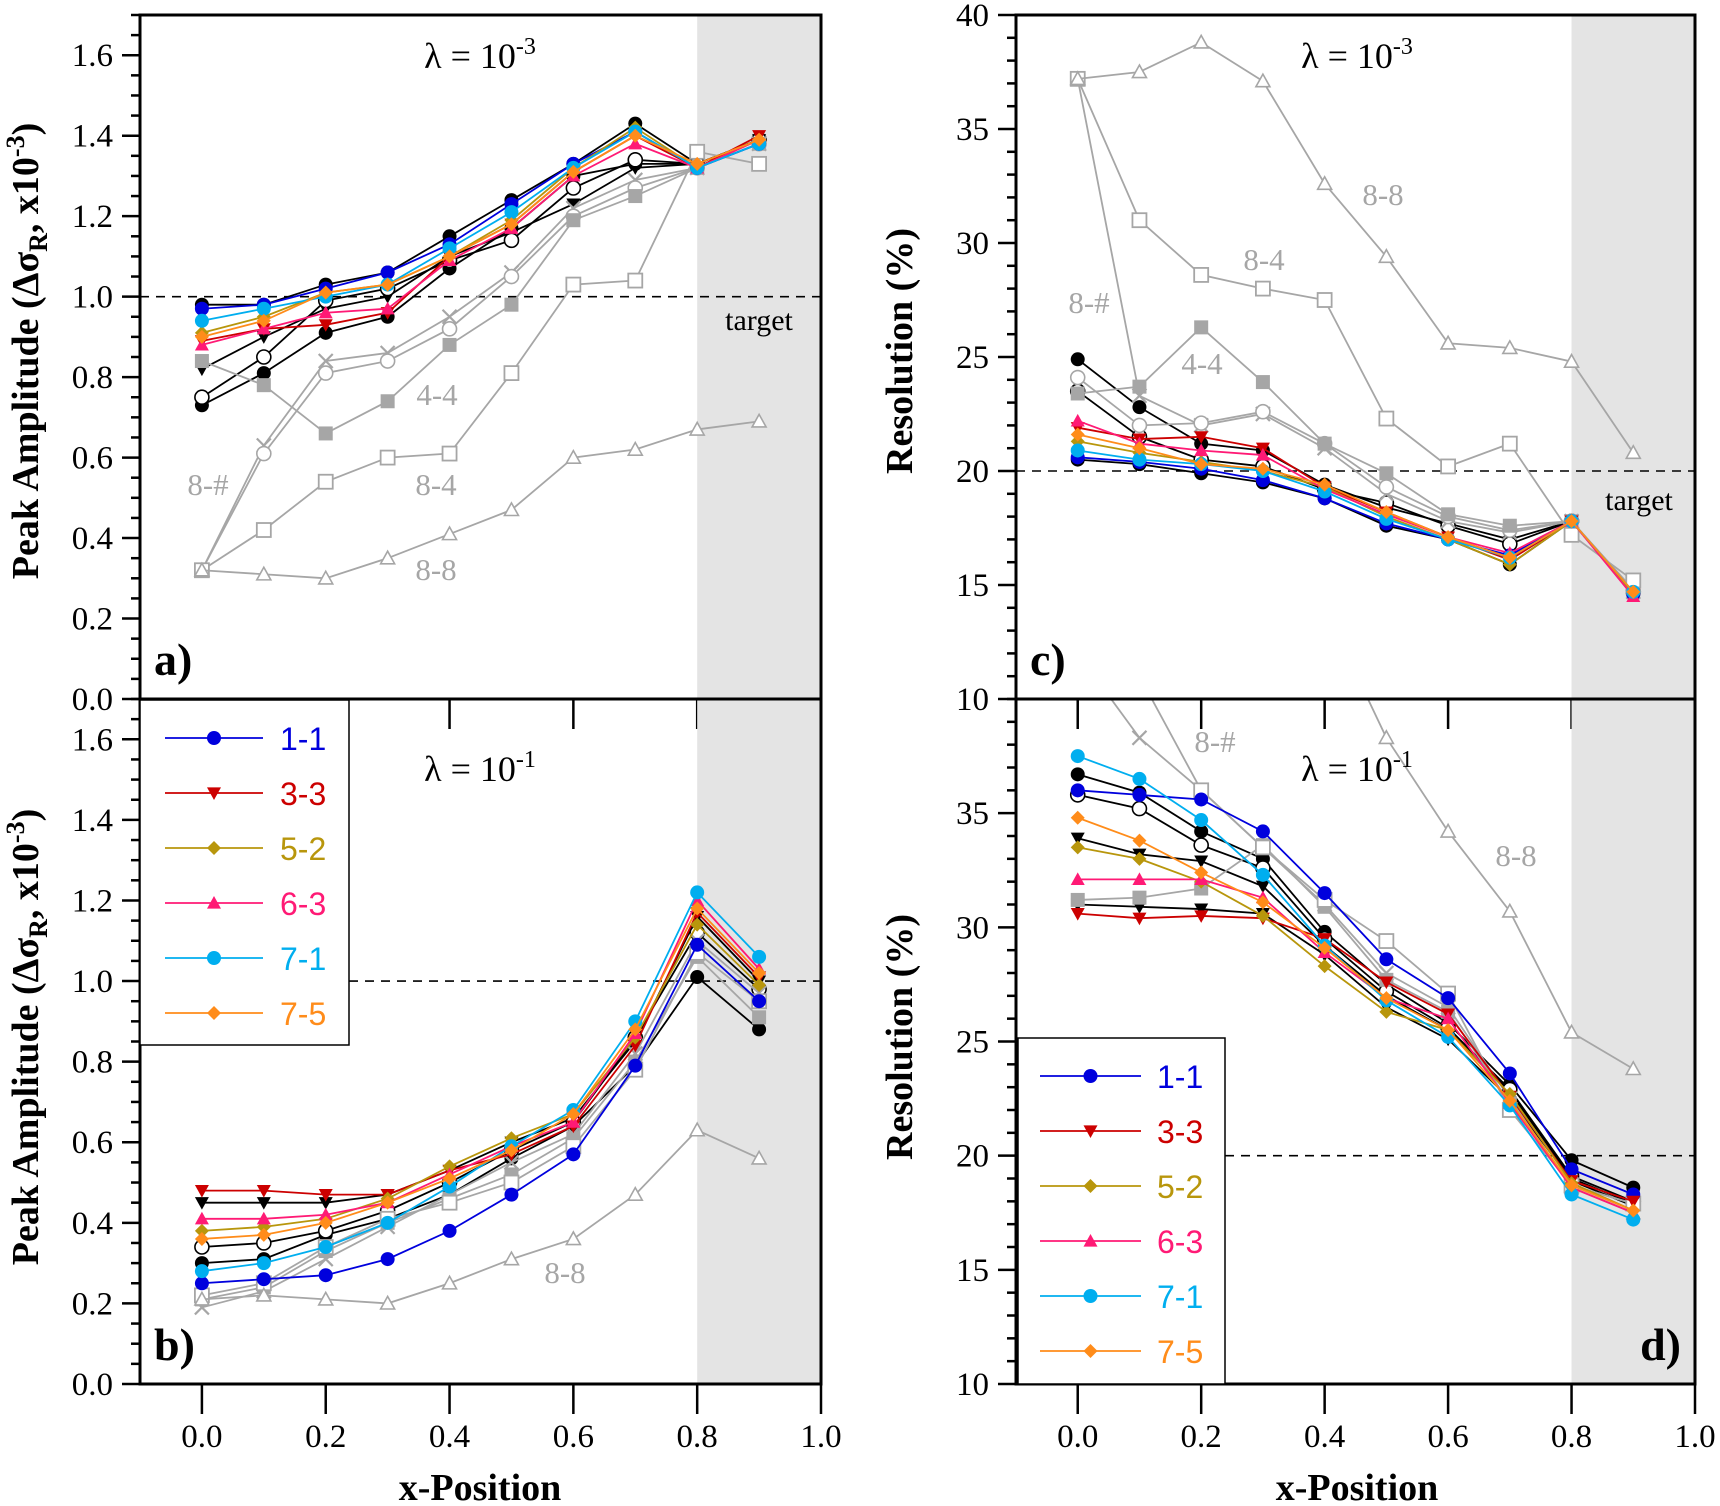  What do you see at coordinates (26, 195) in the screenshot?
I see `ylabel-part: , x10` at bounding box center [26, 195].